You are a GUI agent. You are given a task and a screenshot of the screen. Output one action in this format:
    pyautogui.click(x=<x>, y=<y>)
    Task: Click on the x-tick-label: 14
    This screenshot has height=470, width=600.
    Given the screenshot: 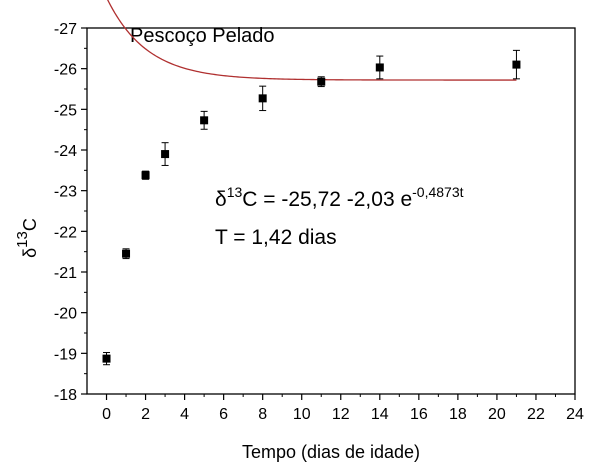 What is the action you would take?
    pyautogui.click(x=380, y=414)
    